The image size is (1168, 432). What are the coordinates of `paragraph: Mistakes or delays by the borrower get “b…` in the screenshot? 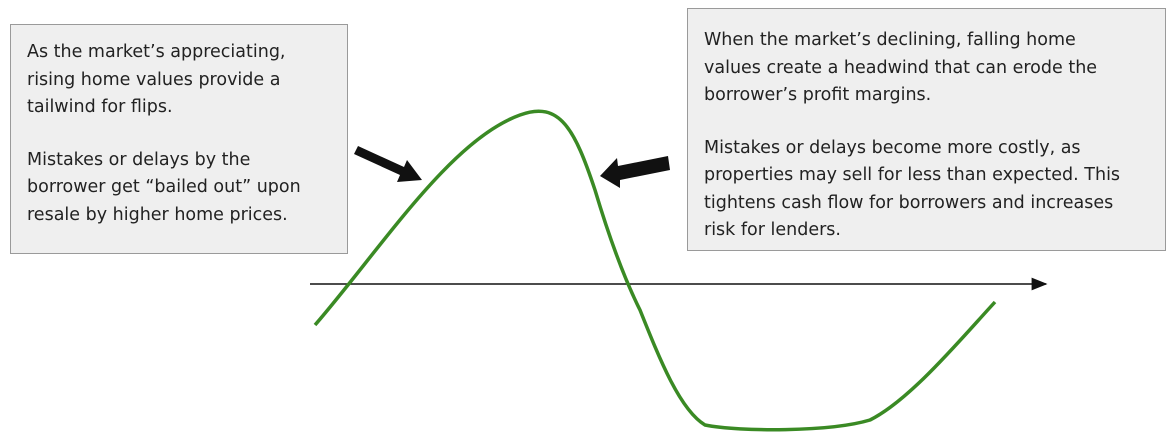 It's located at (179, 188).